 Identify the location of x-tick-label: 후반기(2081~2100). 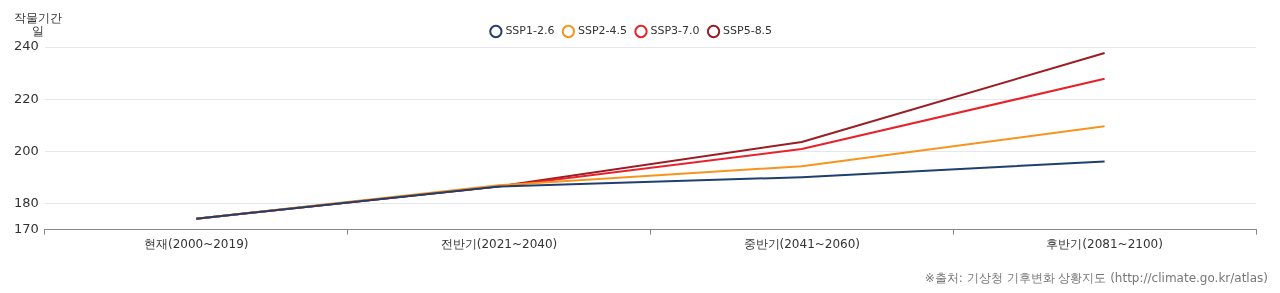
(1104, 243).